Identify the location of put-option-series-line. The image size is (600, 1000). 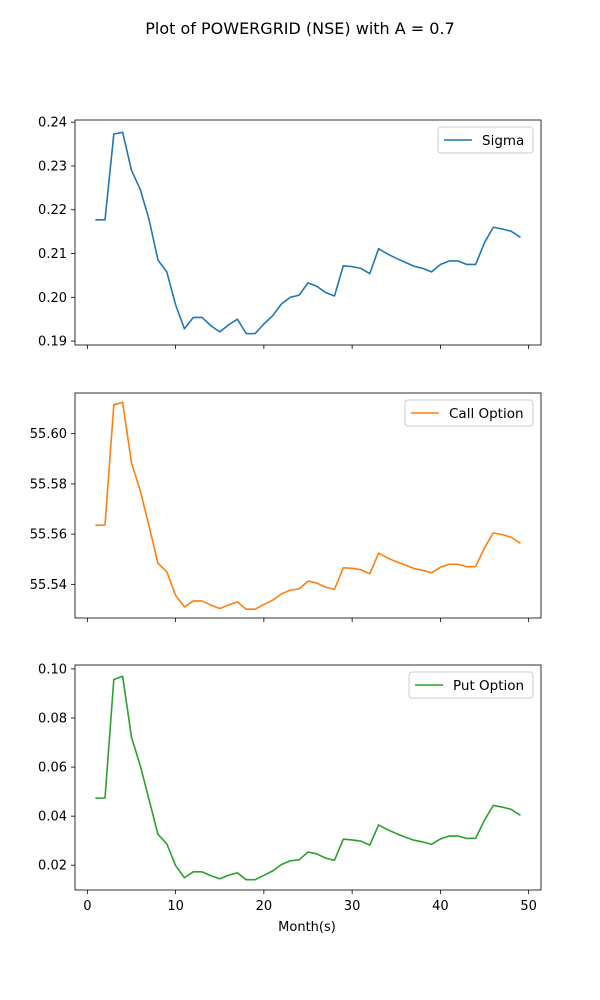
(308, 778).